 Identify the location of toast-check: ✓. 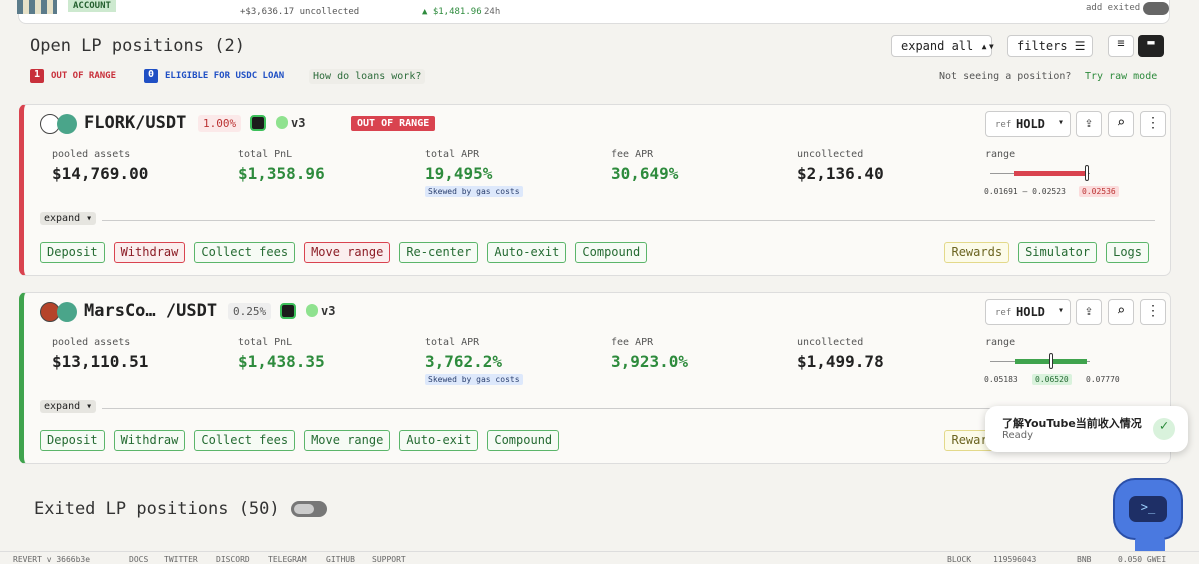
(1164, 429).